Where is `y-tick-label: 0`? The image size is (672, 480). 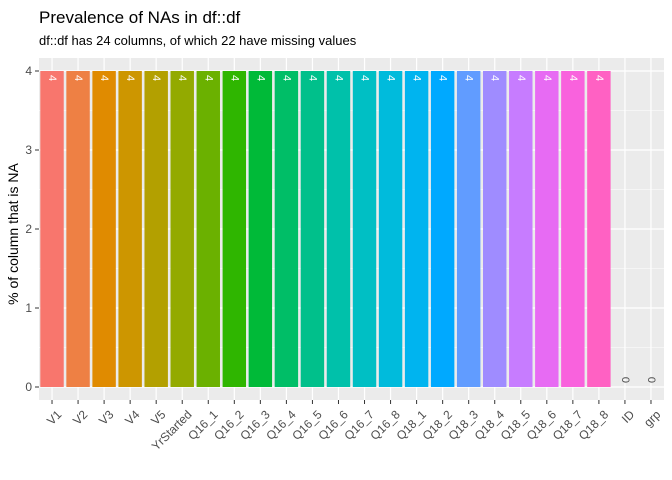 y-tick-label: 0 is located at coordinates (28, 387).